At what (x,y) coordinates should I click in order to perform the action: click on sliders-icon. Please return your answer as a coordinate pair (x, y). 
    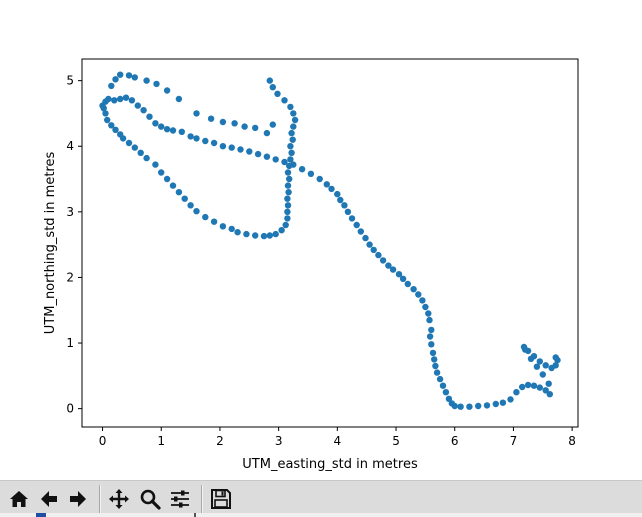
    Looking at the image, I should click on (180, 499).